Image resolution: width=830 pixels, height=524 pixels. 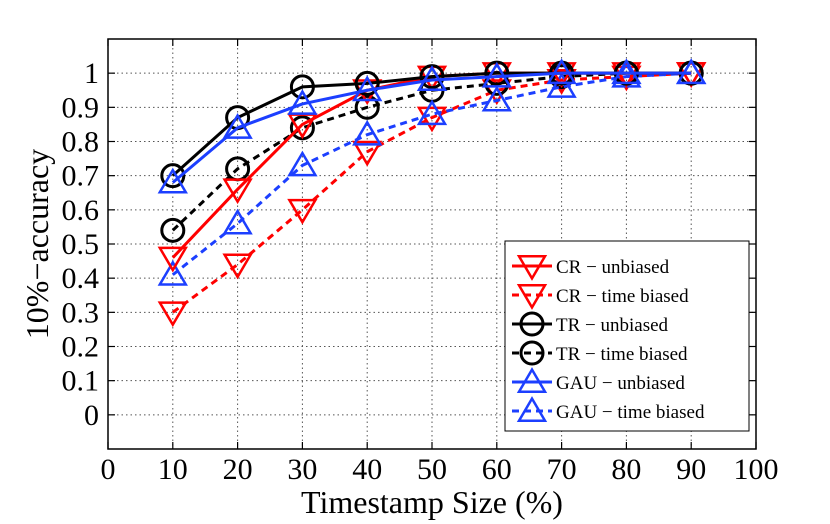 I want to click on legend-item: CR − time biased, so click(x=600, y=297).